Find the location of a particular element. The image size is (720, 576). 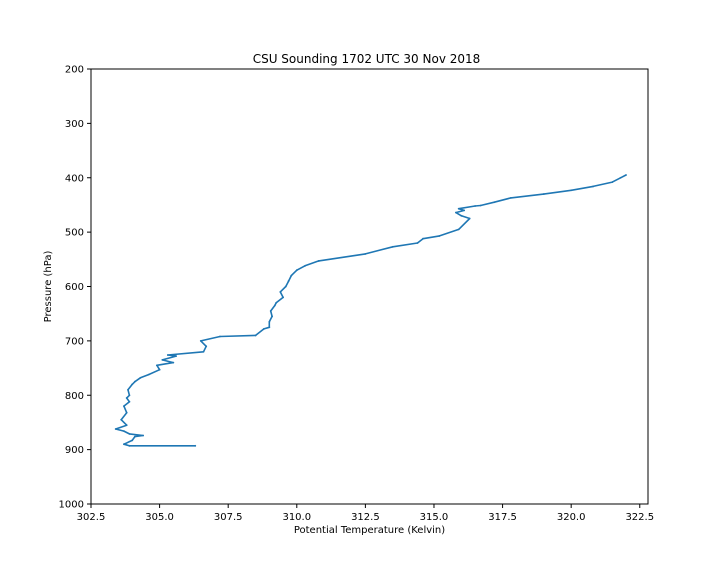

y-axis-label: Pressure (hPa) is located at coordinates (48, 287).